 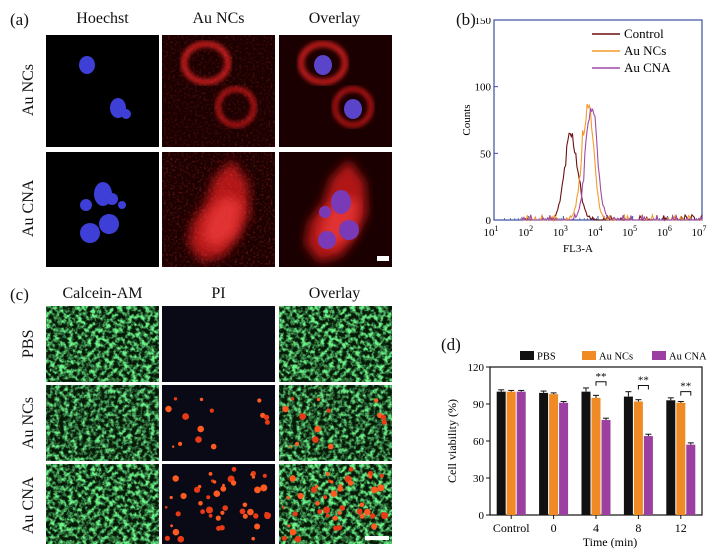 What do you see at coordinates (28, 208) in the screenshot?
I see `panel-a-row-aucna: Au CNA` at bounding box center [28, 208].